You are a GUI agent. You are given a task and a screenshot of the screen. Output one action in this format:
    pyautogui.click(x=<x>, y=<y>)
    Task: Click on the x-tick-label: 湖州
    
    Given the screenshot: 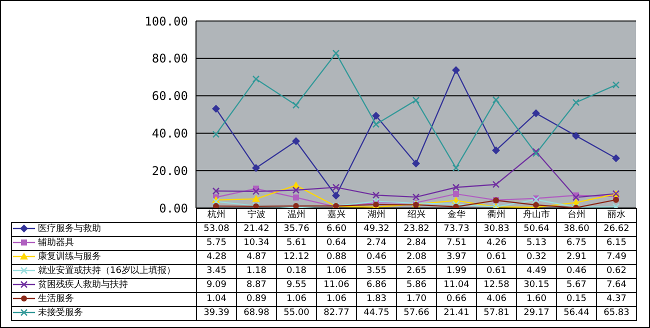 What is the action you would take?
    pyautogui.click(x=376, y=215)
    